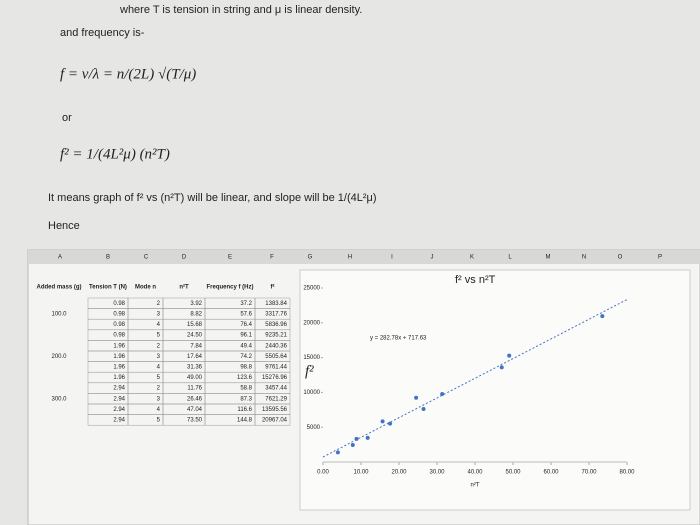 The image size is (700, 525). What do you see at coordinates (510, 258) in the screenshot?
I see `column-letter: L` at bounding box center [510, 258].